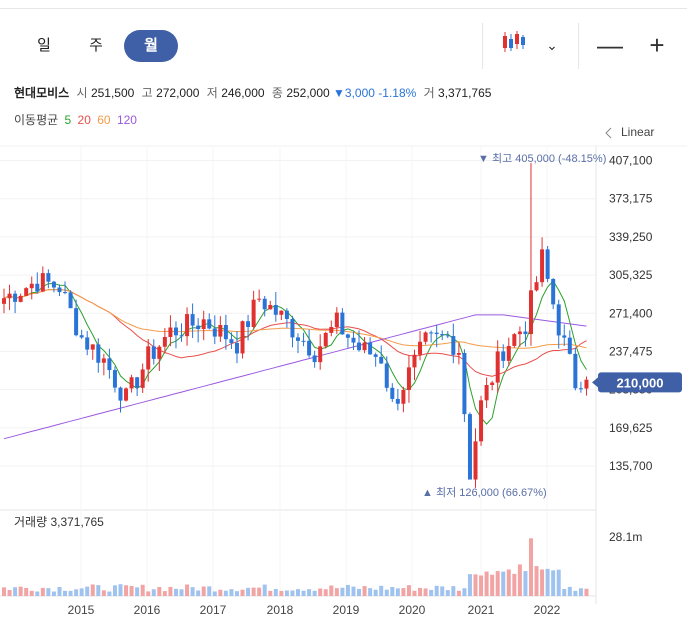  Describe the element at coordinates (631, 466) in the screenshot. I see `y-tick-label: 135,700` at that location.